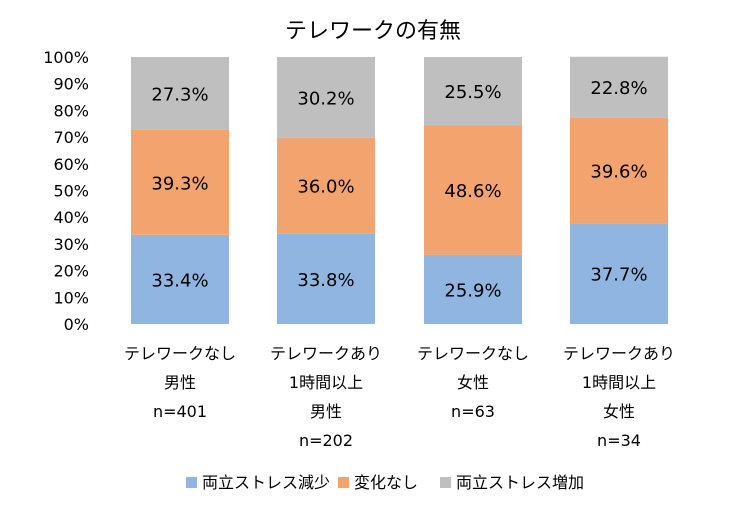 The height and width of the screenshot is (515, 750). Describe the element at coordinates (180, 411) in the screenshot. I see `x-tick-label: n=401` at that location.